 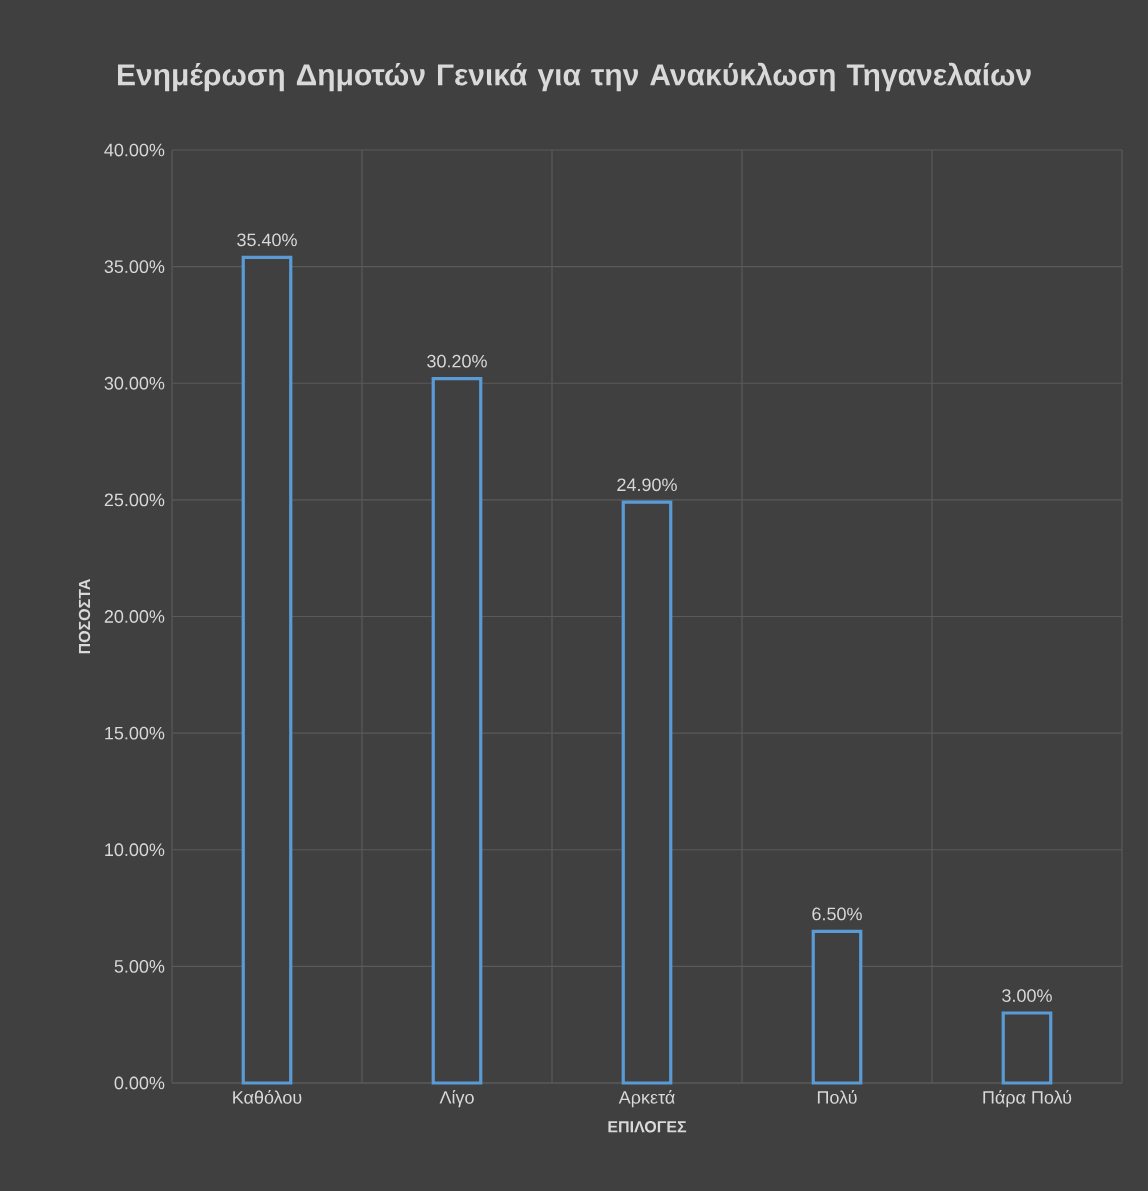 I want to click on y-tick-label: 10.00%, so click(x=135, y=850).